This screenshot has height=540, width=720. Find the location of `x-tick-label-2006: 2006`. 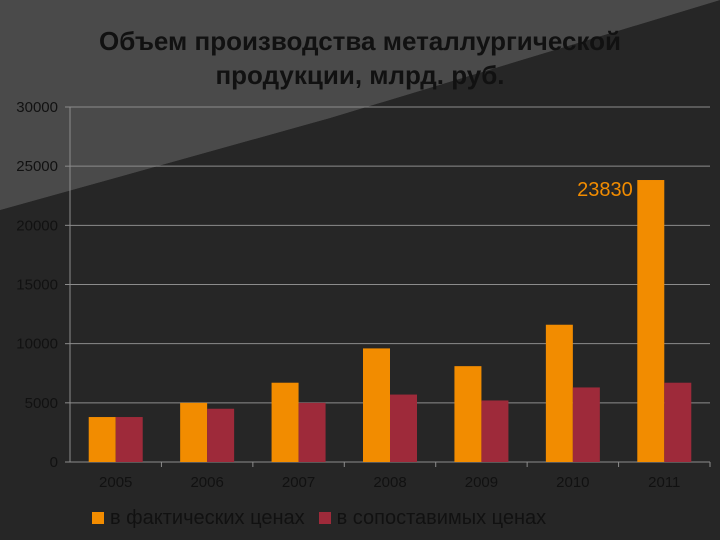

x-tick-label-2006: 2006 is located at coordinates (206, 482).